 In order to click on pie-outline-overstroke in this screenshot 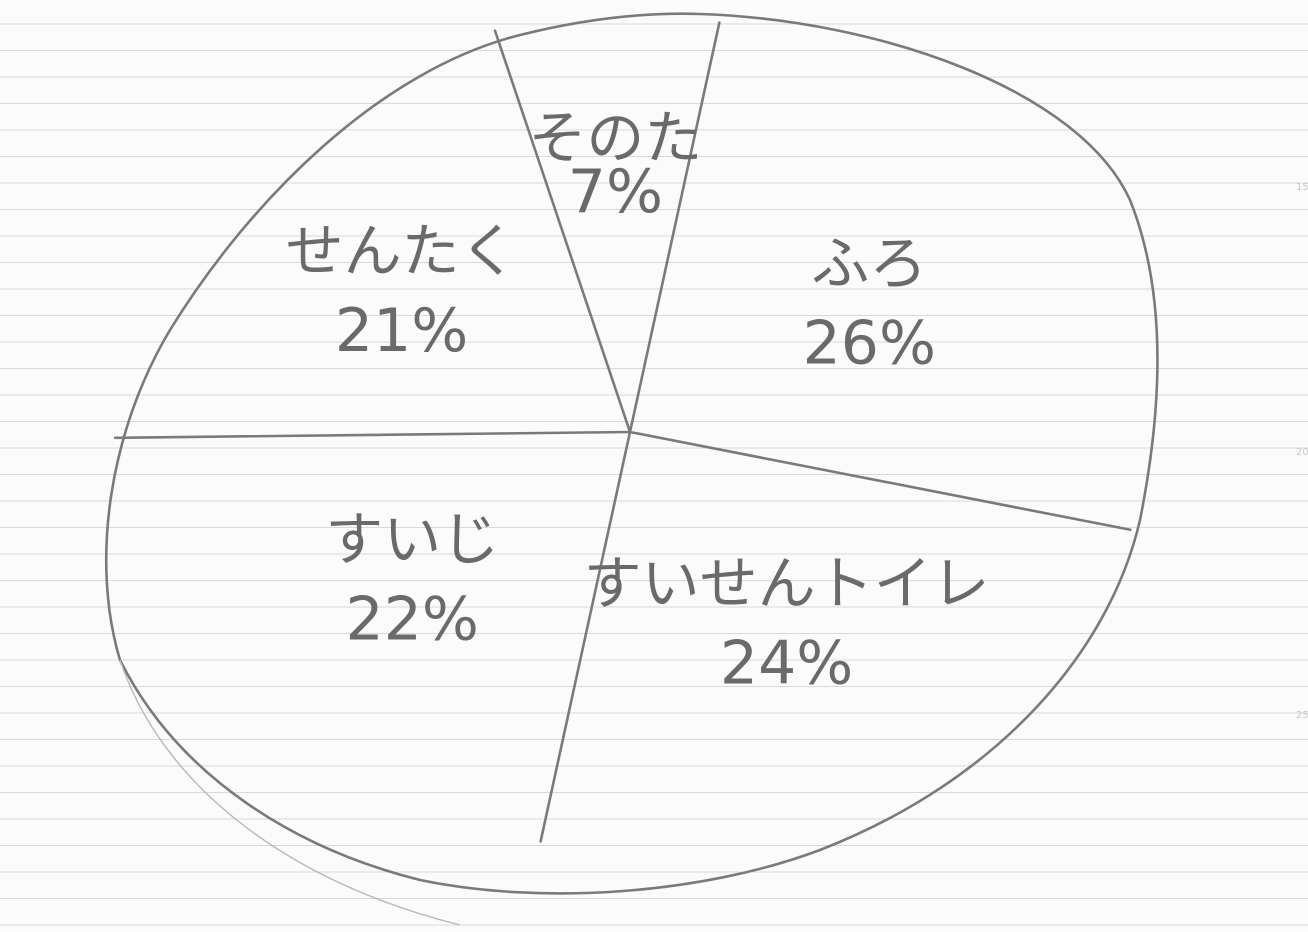, I will do `click(290, 792)`.